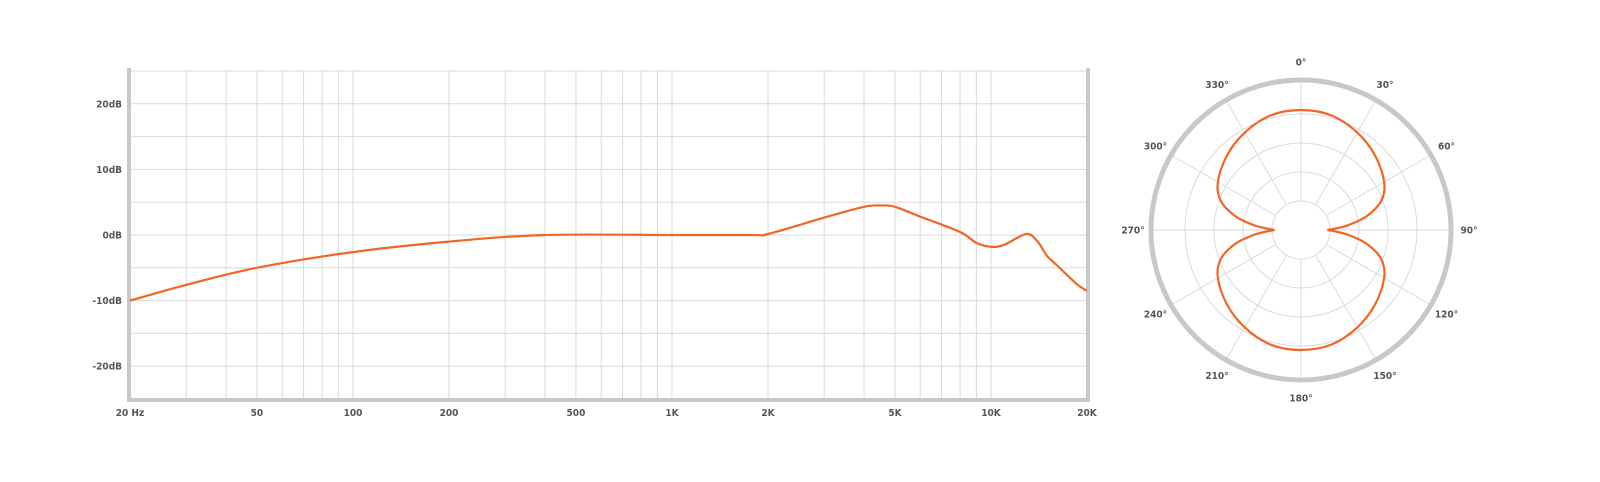 This screenshot has width=1600, height=482. What do you see at coordinates (1155, 147) in the screenshot?
I see `angle-label: 300°` at bounding box center [1155, 147].